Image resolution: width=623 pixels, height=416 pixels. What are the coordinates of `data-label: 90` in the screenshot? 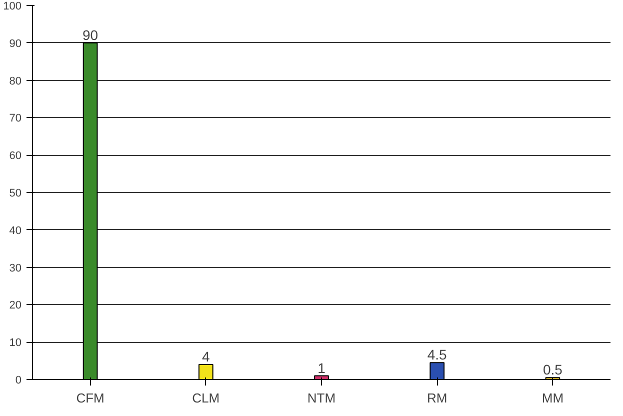 It's located at (90, 34).